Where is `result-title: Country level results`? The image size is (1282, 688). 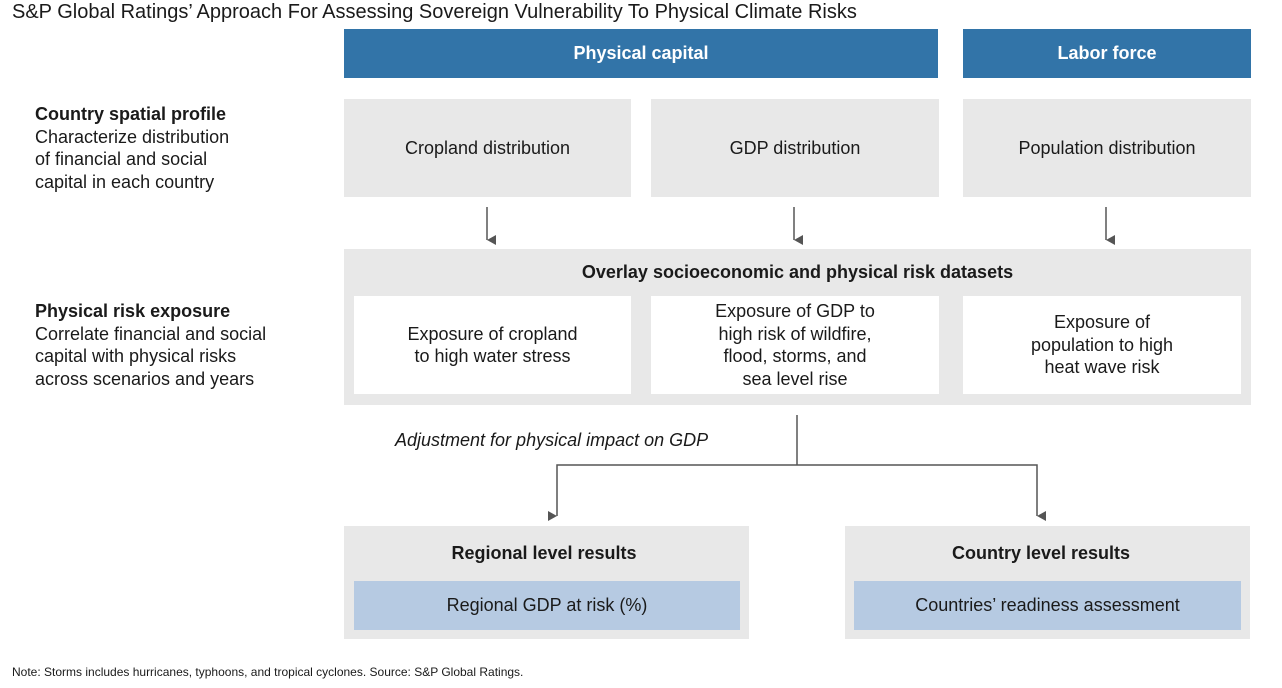 result-title: Country level results is located at coordinates (1041, 553).